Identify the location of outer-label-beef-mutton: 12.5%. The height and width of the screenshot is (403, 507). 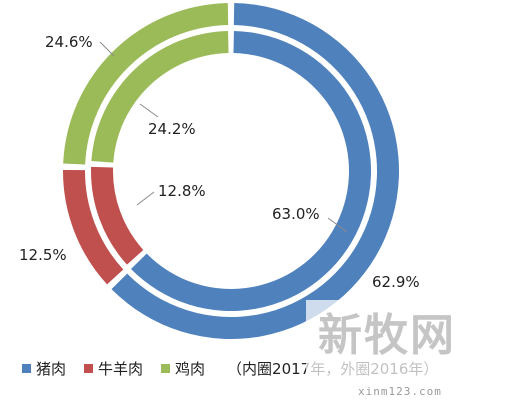
(43, 255).